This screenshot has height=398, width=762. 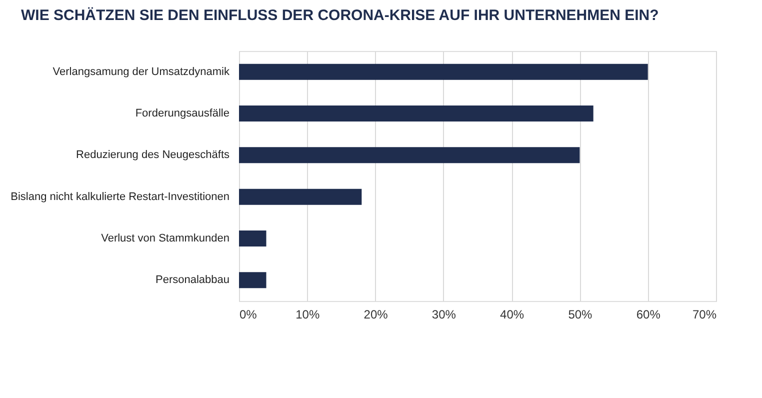 What do you see at coordinates (153, 155) in the screenshot?
I see `y-tick-label: Reduzierung des Neugeschäfts` at bounding box center [153, 155].